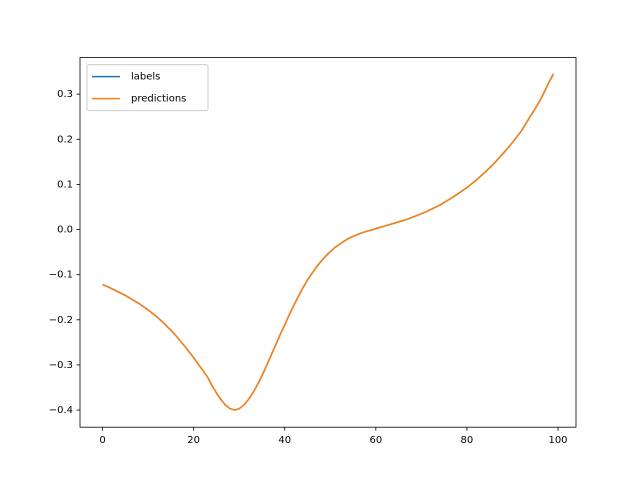  Describe the element at coordinates (65, 94) in the screenshot. I see `y-tick-label: 0.3` at that location.